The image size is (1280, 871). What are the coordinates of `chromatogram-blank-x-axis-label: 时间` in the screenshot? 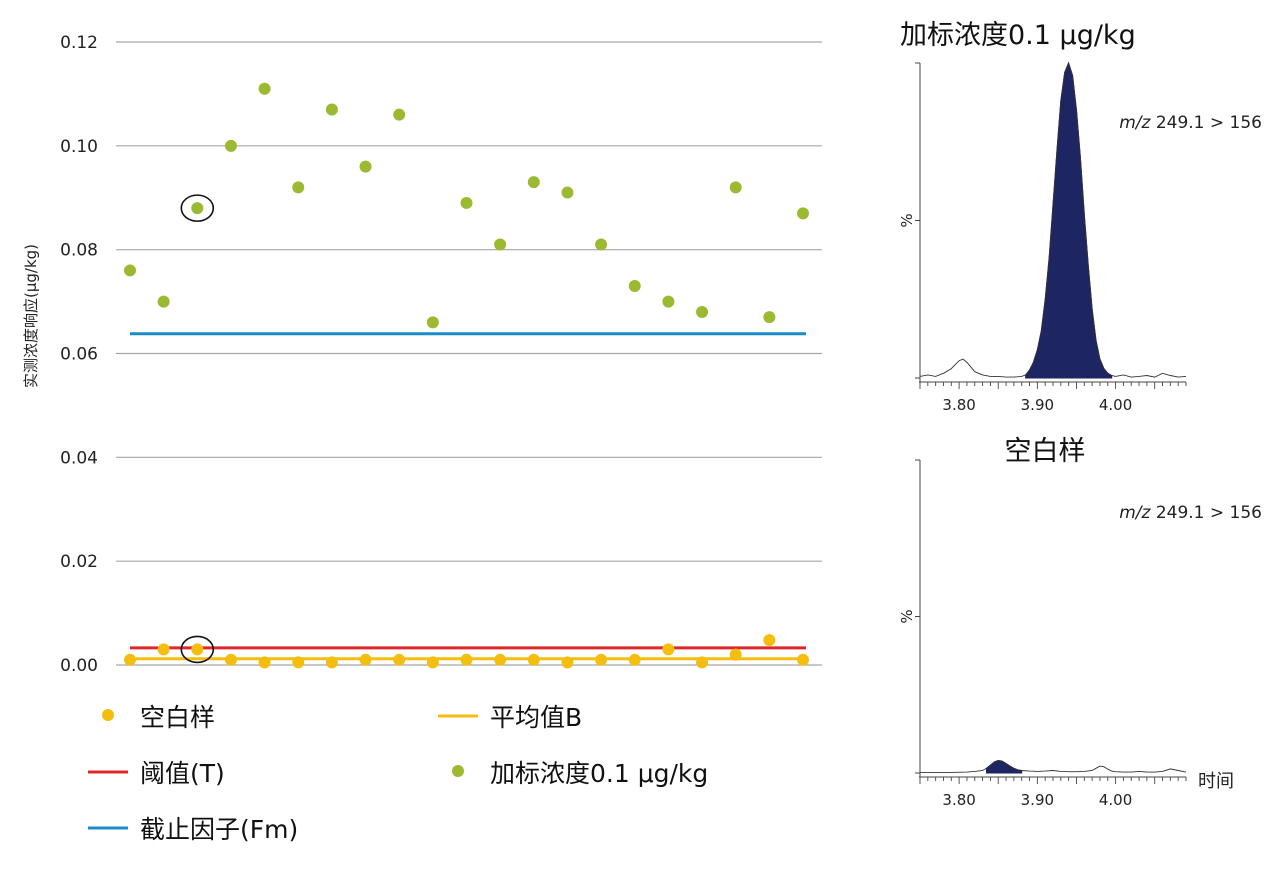 It's located at (1216, 781).